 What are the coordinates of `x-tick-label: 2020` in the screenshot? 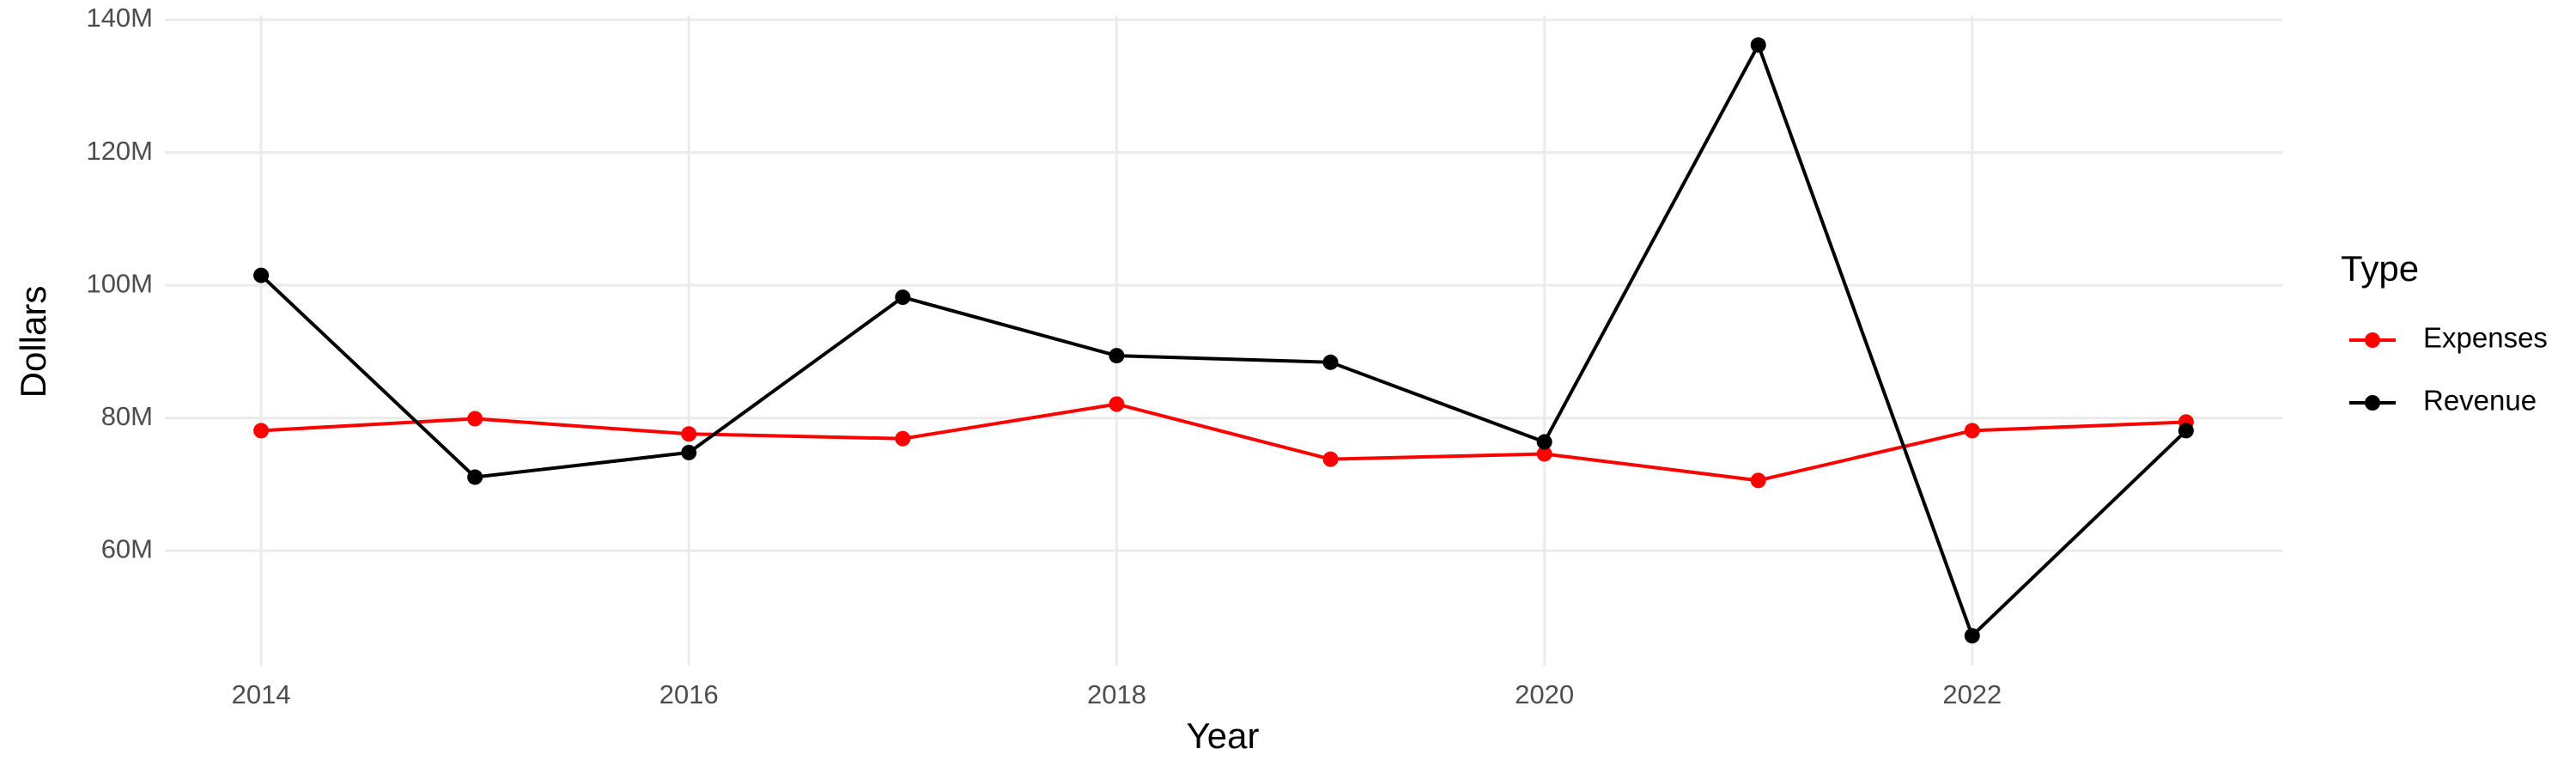 It's located at (1544, 694).